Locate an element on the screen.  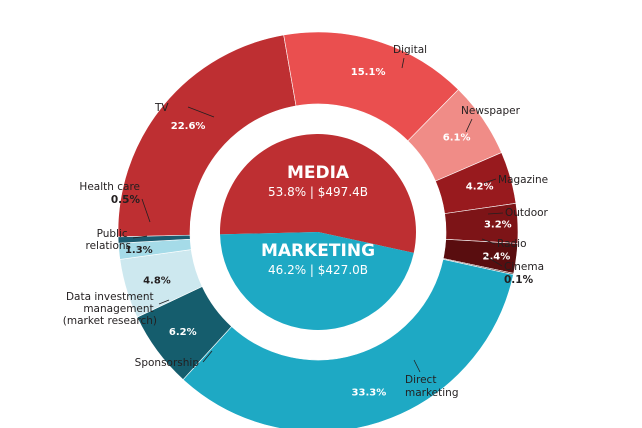
leader-direct-marketing is located at coordinates (417, 366).